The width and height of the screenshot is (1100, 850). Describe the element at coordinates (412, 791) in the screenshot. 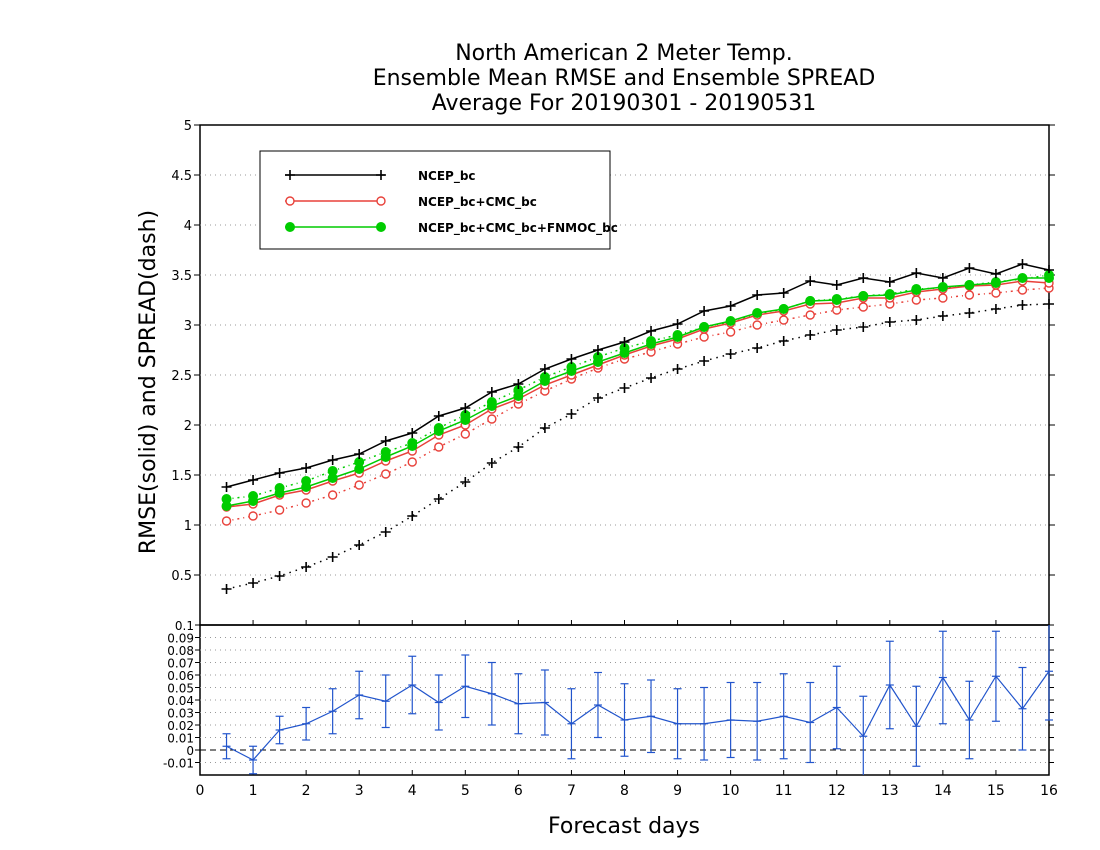

I see `x-tick-label: 4` at that location.